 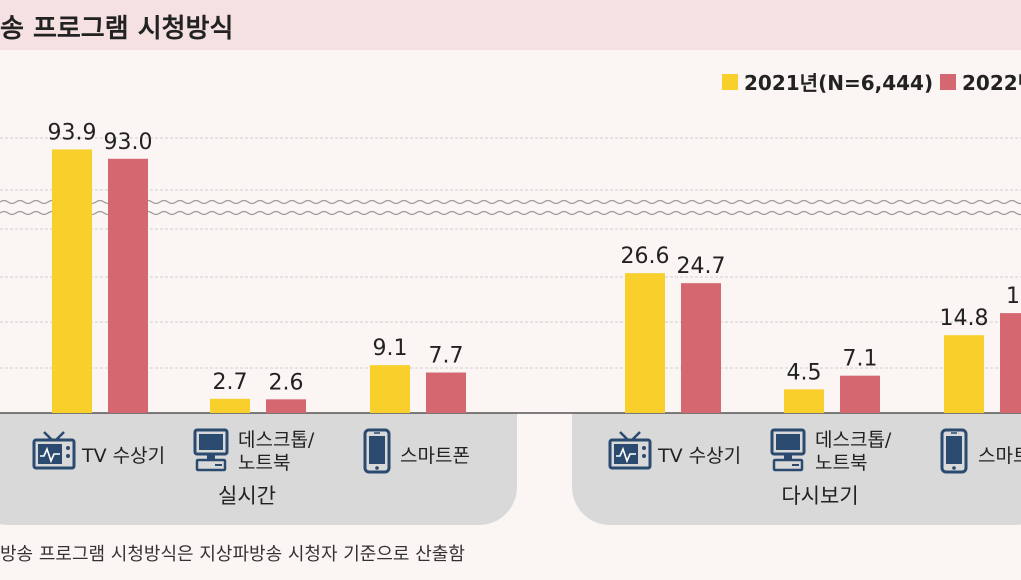 I want to click on value-label: 2.7, so click(x=230, y=382).